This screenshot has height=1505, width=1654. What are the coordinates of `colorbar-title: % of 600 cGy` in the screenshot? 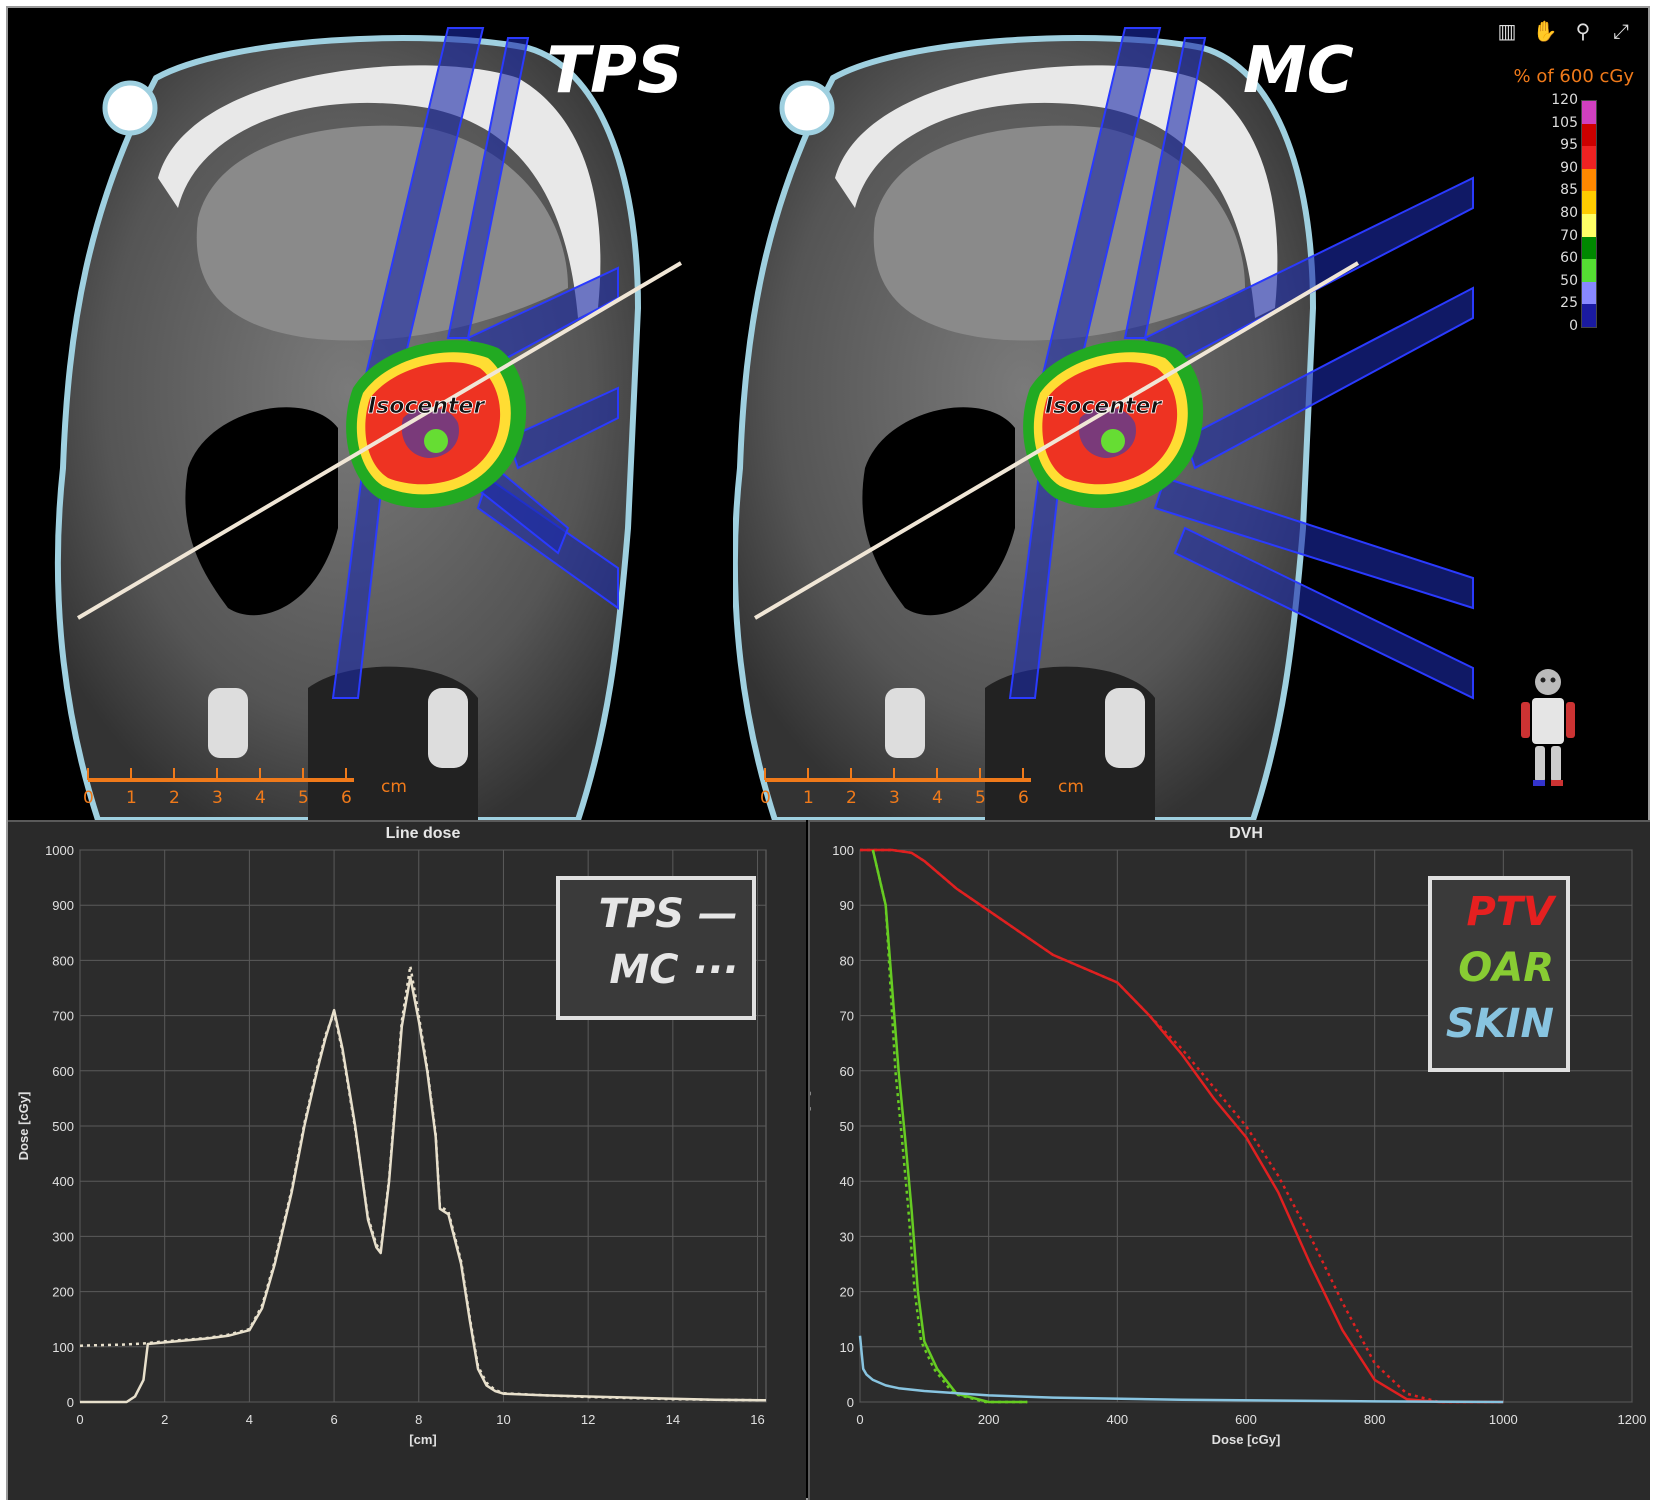 It's located at (1573, 76).